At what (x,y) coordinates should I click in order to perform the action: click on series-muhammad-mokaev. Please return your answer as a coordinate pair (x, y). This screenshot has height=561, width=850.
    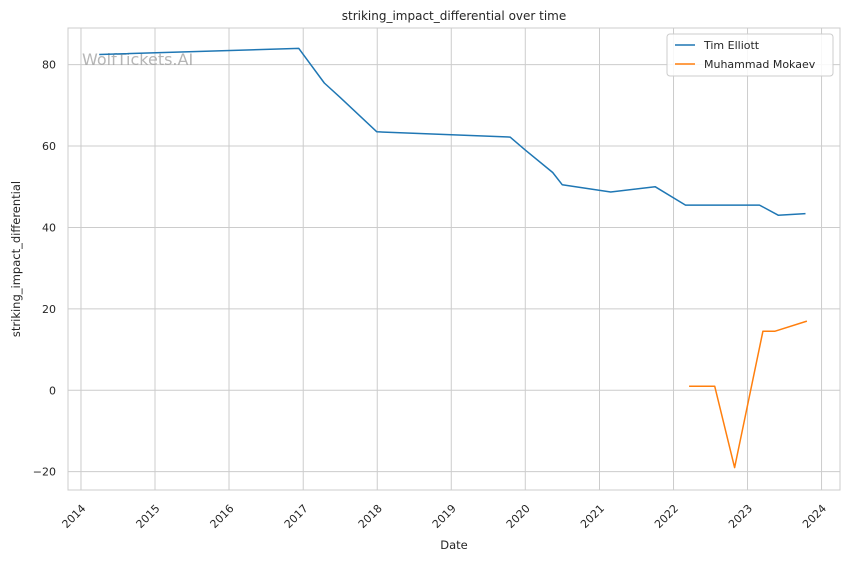
    Looking at the image, I should click on (748, 394).